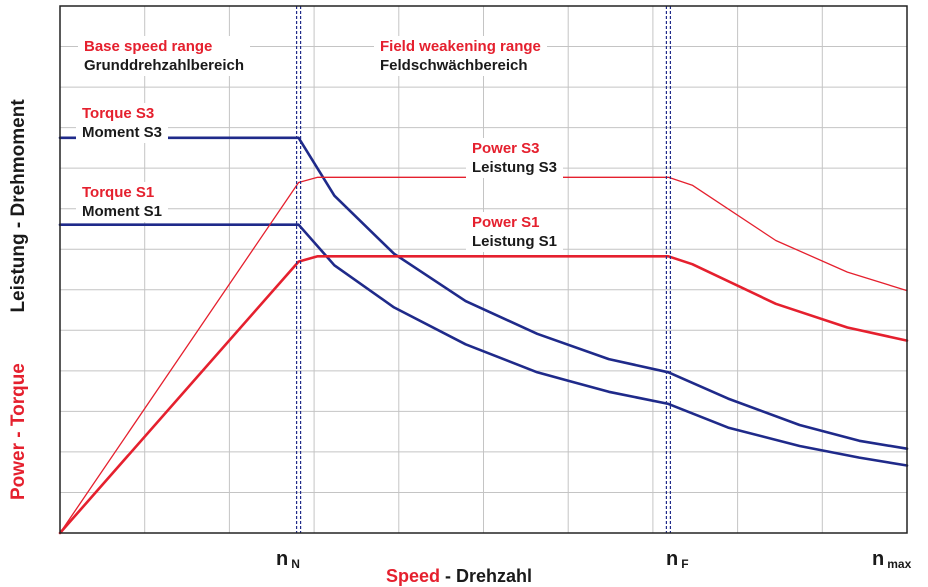 The height and width of the screenshot is (587, 928). Describe the element at coordinates (164, 56) in the screenshot. I see `region-label-base-speed: Base speed range Grunddrehzahlbereich` at that location.